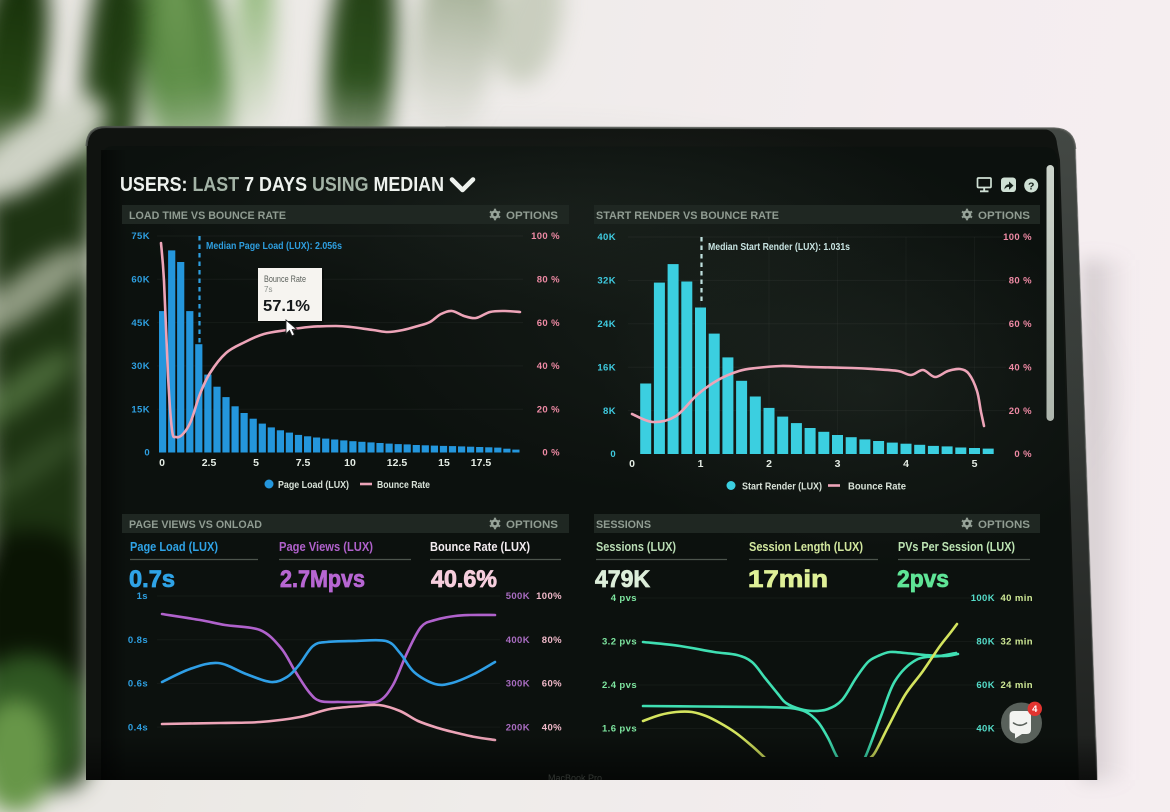 The image size is (1170, 812). Describe the element at coordinates (444, 463) in the screenshot. I see `svg-text: 15` at that location.